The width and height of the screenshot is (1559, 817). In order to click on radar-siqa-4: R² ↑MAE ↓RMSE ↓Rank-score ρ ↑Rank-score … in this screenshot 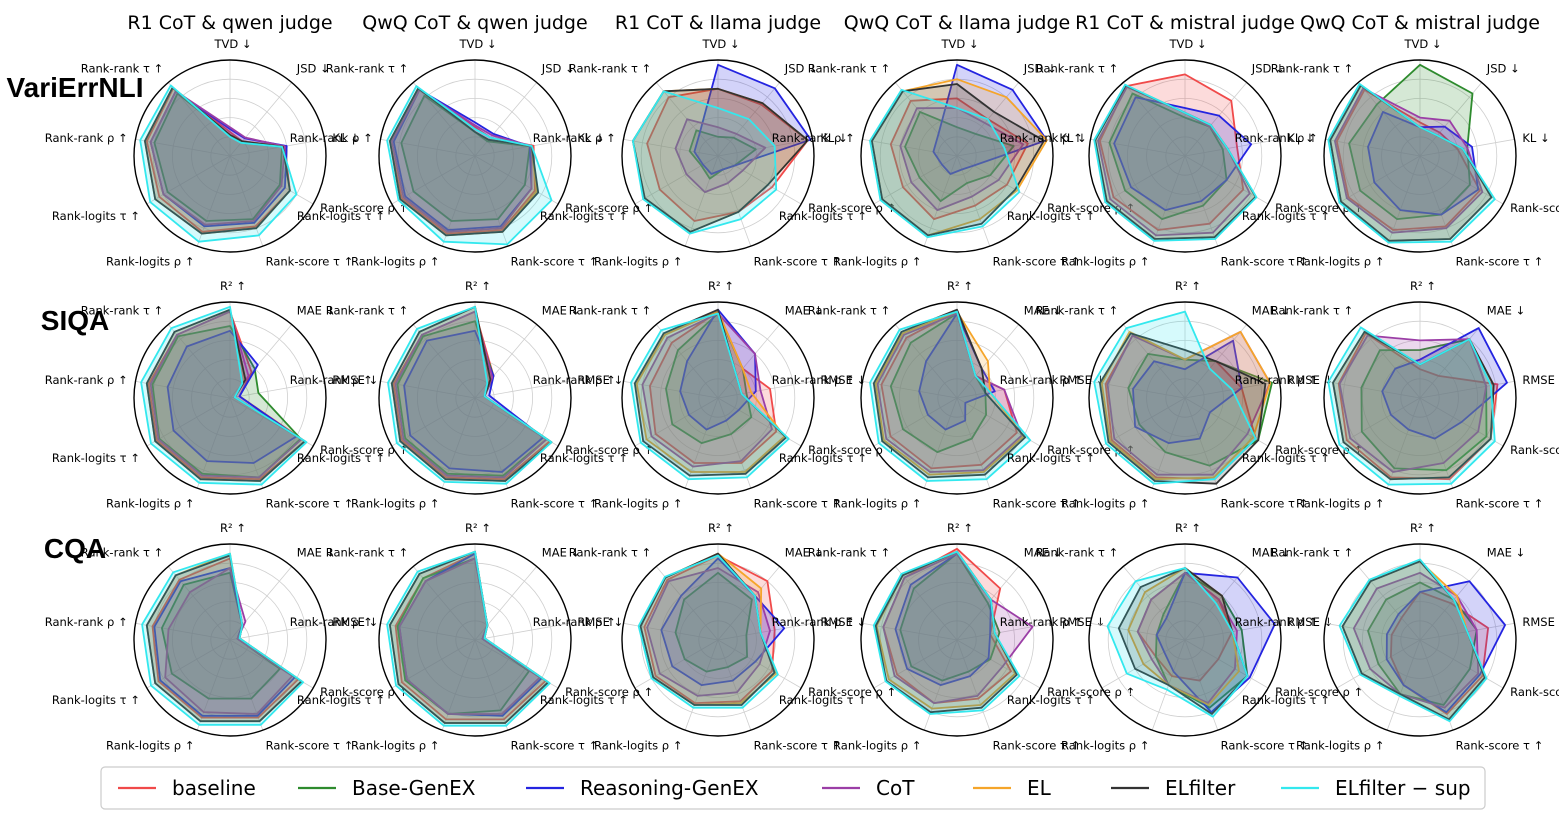, I will do `click(953, 395)`.